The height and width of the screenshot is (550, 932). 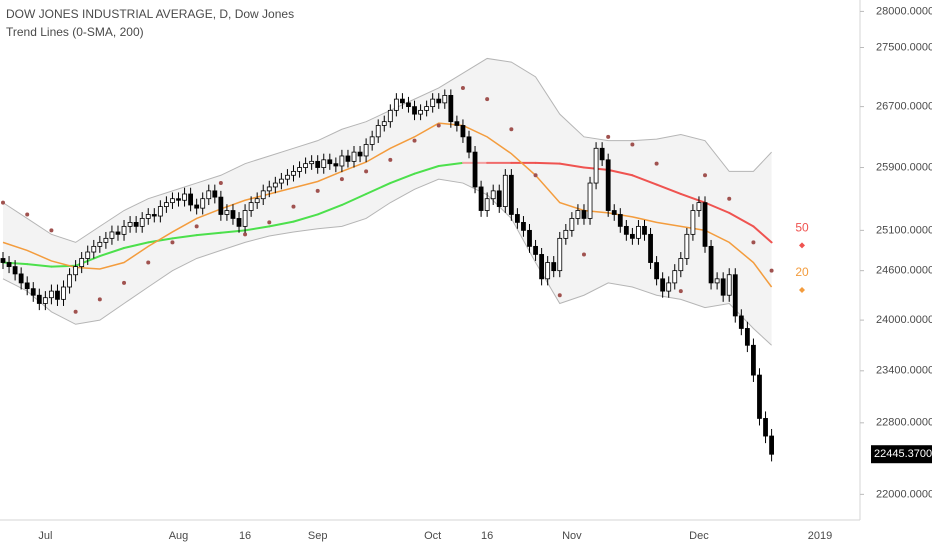 What do you see at coordinates (802, 228) in the screenshot?
I see `series-label: 50` at bounding box center [802, 228].